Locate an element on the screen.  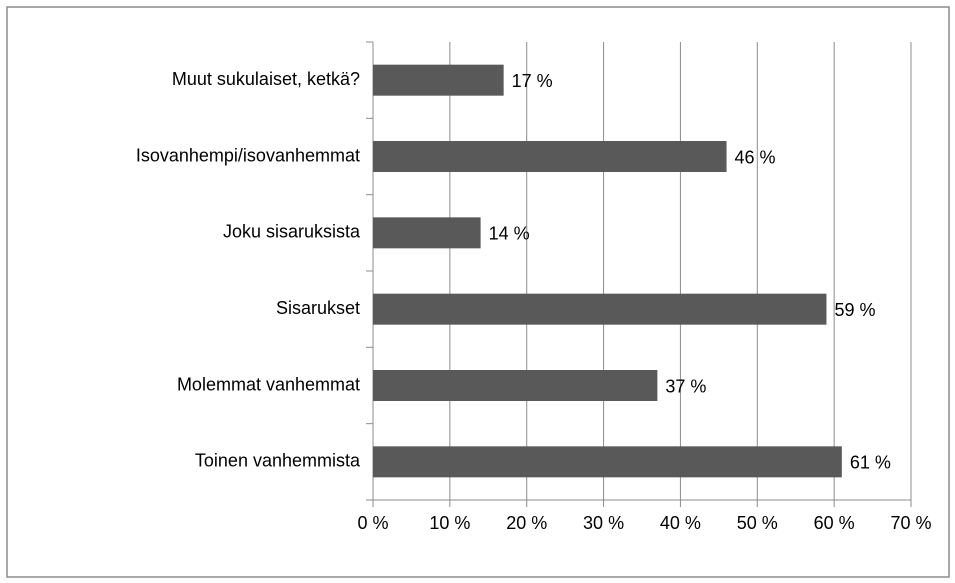
y-tick-label: Muut sukulaiset, ketkä? is located at coordinates (266, 79).